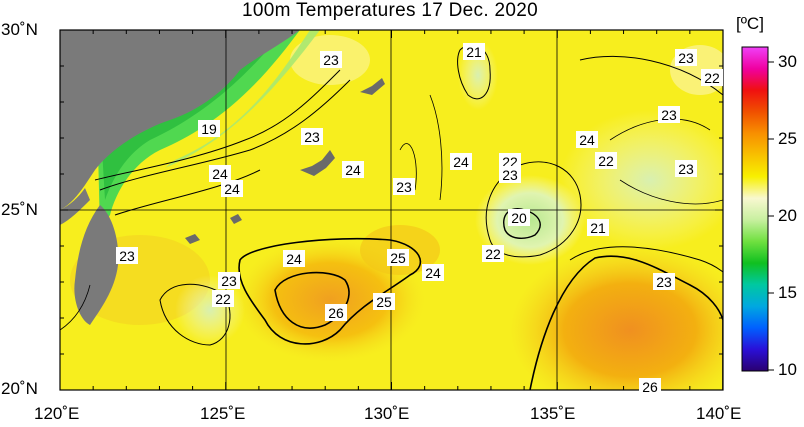  I want to click on contour-label: 20, so click(519, 217).